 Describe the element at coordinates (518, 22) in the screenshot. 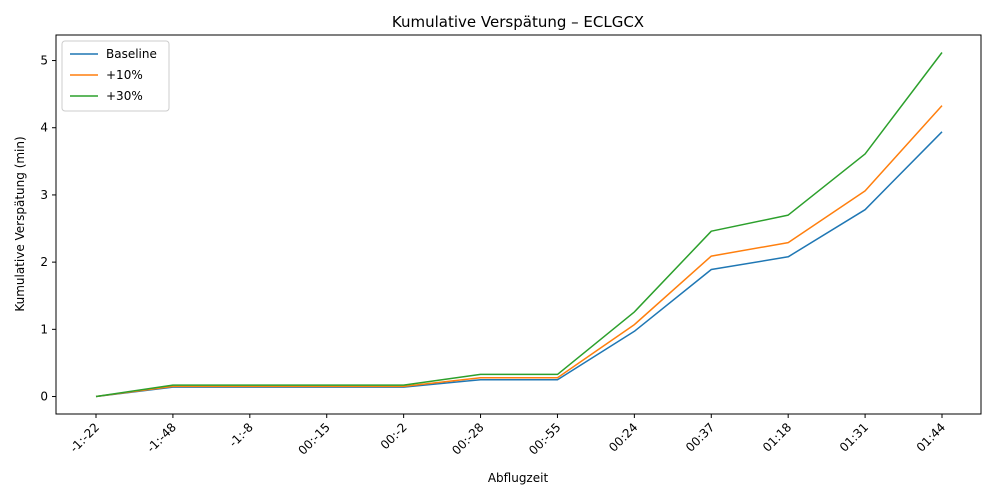

I see `chart-title: Kumulative Verspätung – ECLGCX` at that location.